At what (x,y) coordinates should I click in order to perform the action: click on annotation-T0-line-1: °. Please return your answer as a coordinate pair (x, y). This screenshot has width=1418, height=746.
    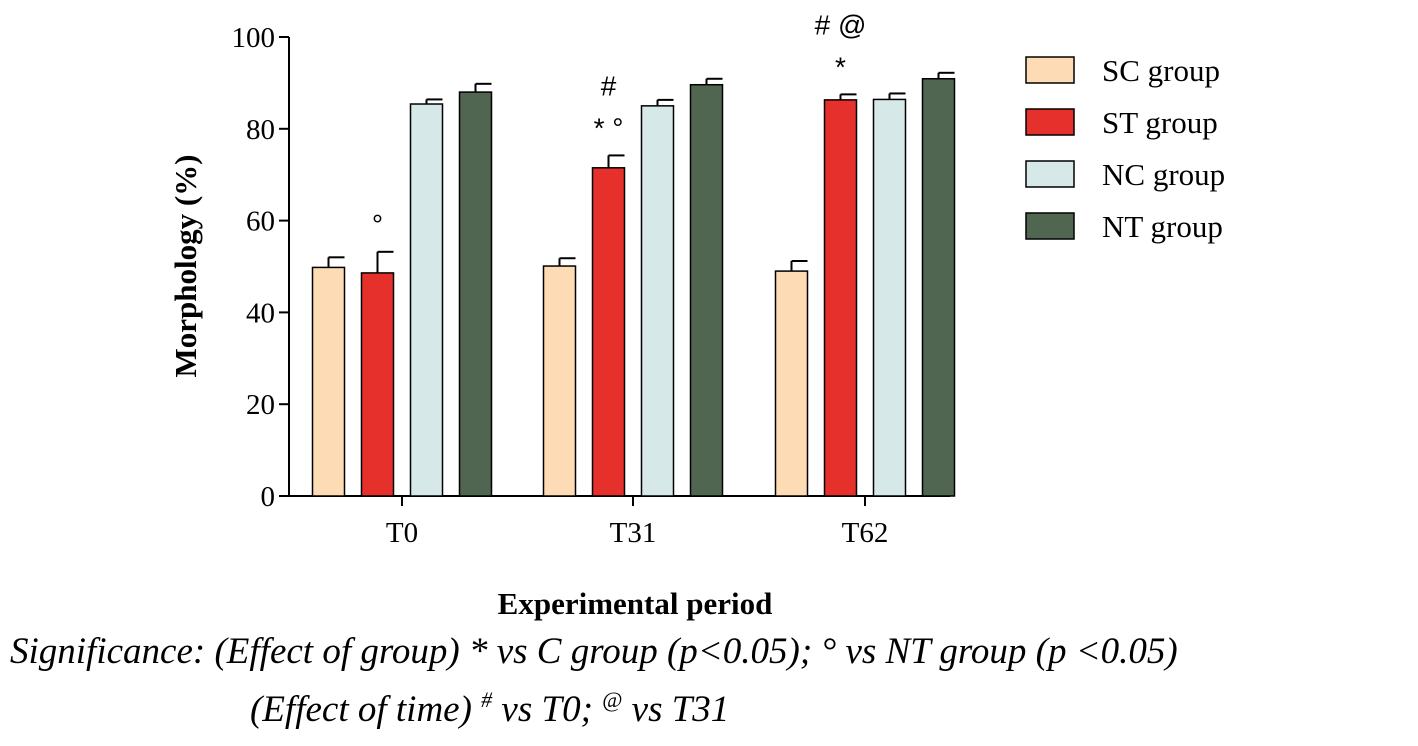
    Looking at the image, I should click on (377, 224).